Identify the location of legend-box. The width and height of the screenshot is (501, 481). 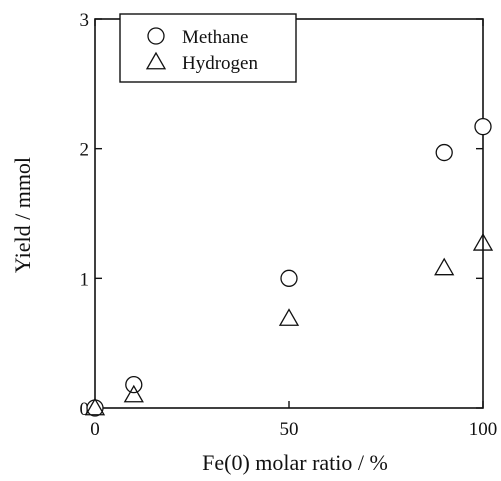
(208, 48).